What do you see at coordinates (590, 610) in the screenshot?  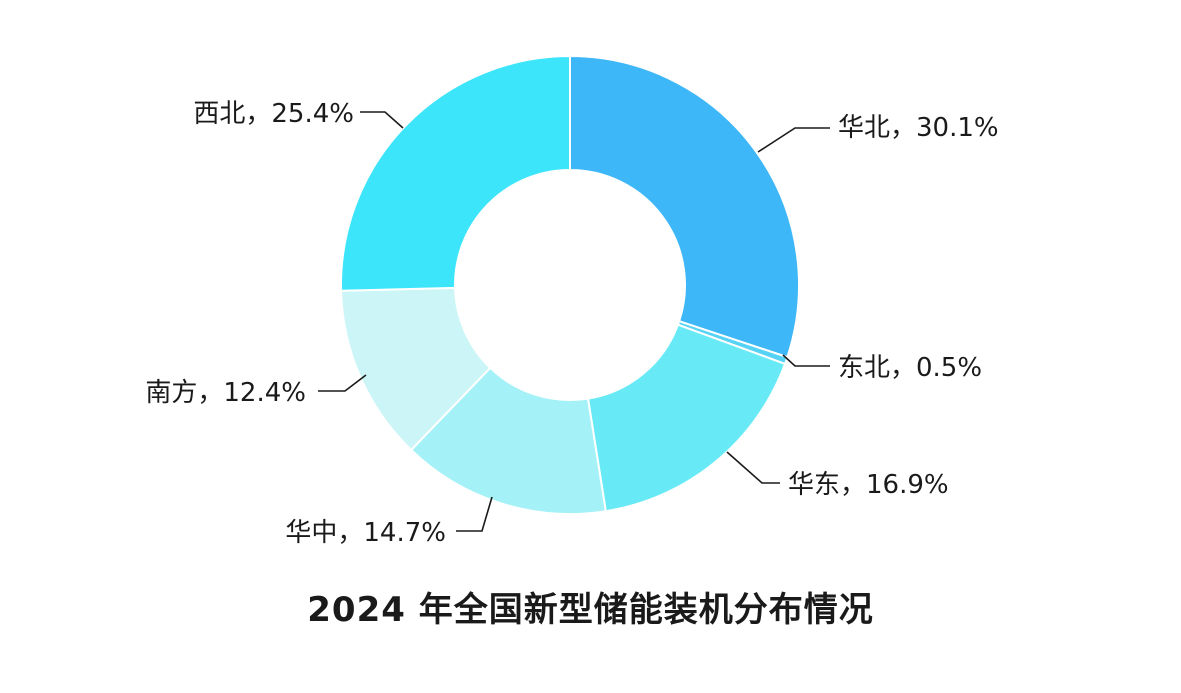 I see `chart-title: 2024 年全国新型储能装机分布情况` at bounding box center [590, 610].